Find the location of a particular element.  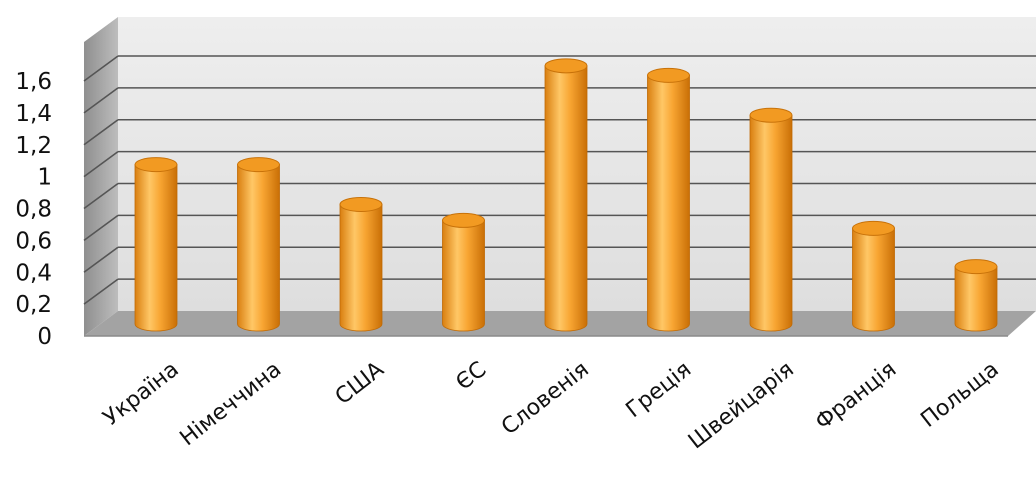

y-tick-label: 1,6 is located at coordinates (33, 82).